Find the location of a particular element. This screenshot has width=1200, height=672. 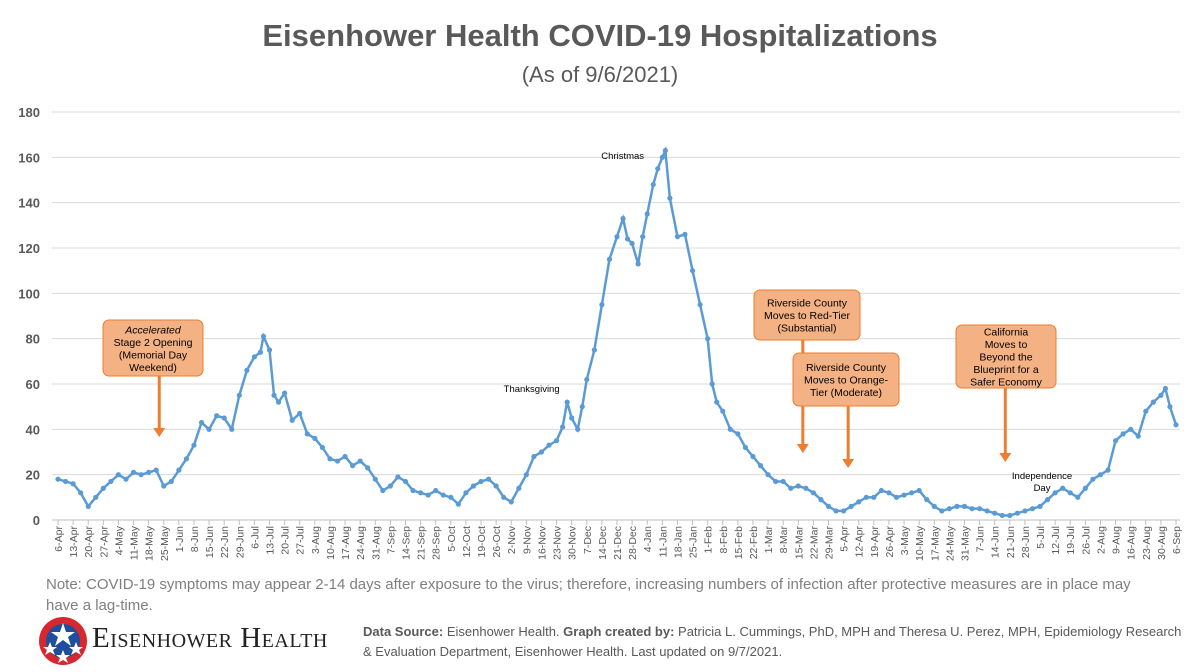

x-tick-label: 14-Jun is located at coordinates (996, 542).